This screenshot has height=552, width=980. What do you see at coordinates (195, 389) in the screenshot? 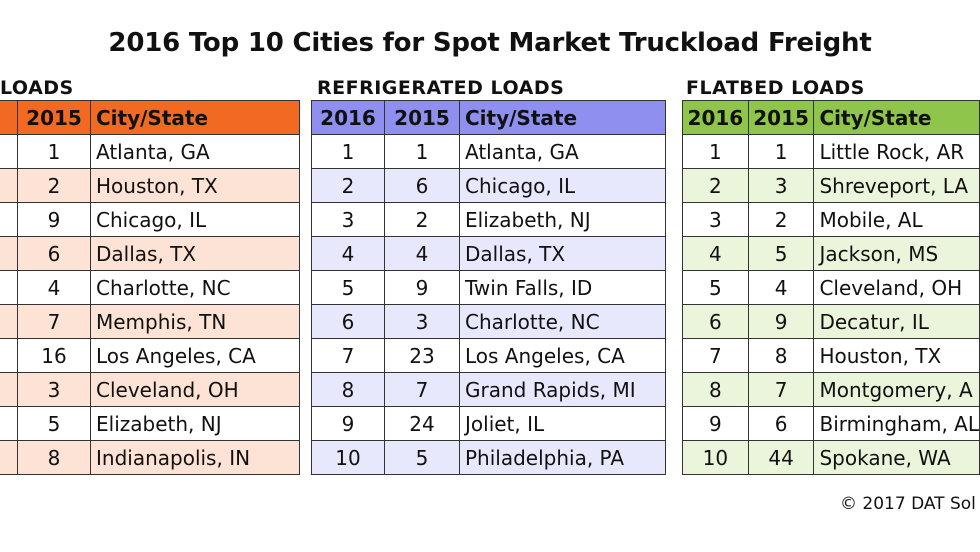
I see `city-state-cell: Cleveland, OH` at bounding box center [195, 389].